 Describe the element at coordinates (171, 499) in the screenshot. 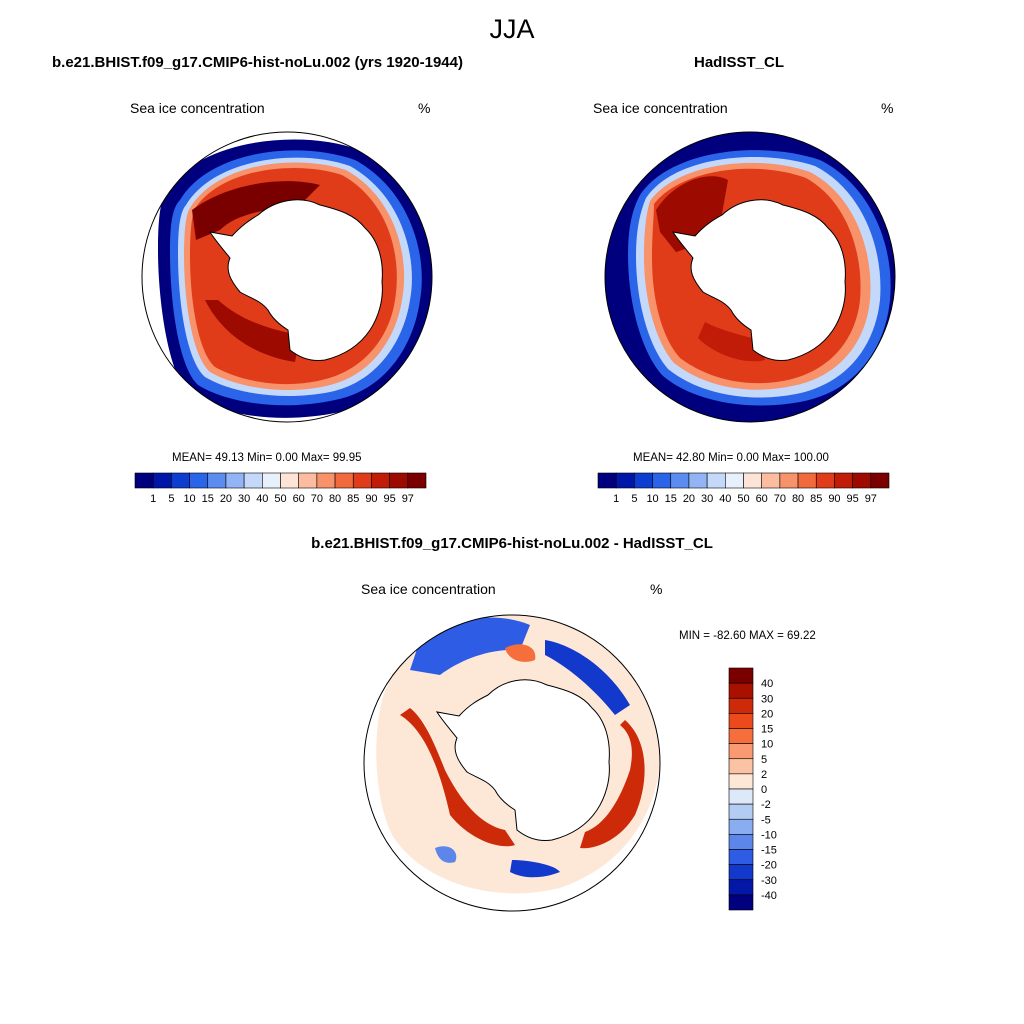

I see `panel-1-colorbar-tick-1: 5` at that location.